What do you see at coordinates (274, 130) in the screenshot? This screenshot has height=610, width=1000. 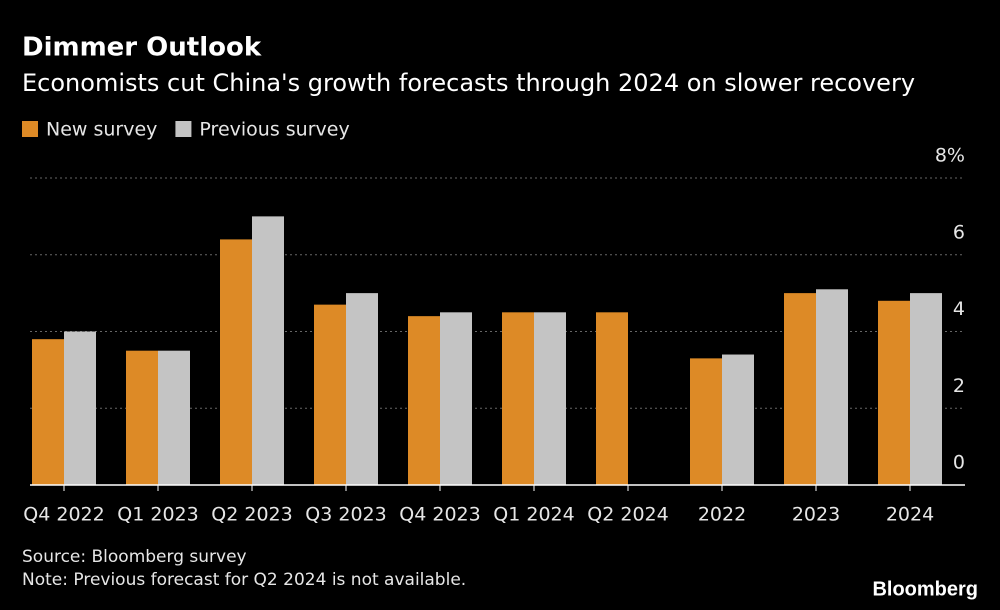 I see `legend-label: Previous survey` at bounding box center [274, 130].